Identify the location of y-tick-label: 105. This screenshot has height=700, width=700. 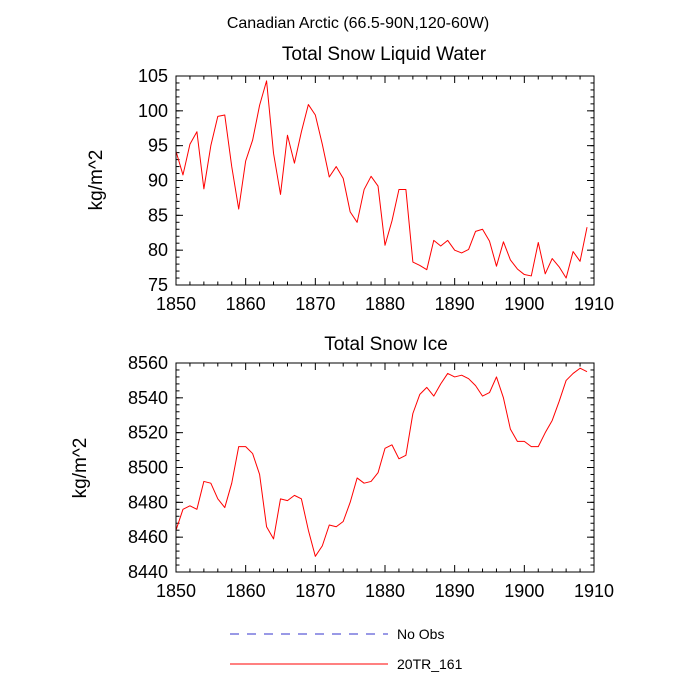
(153, 76).